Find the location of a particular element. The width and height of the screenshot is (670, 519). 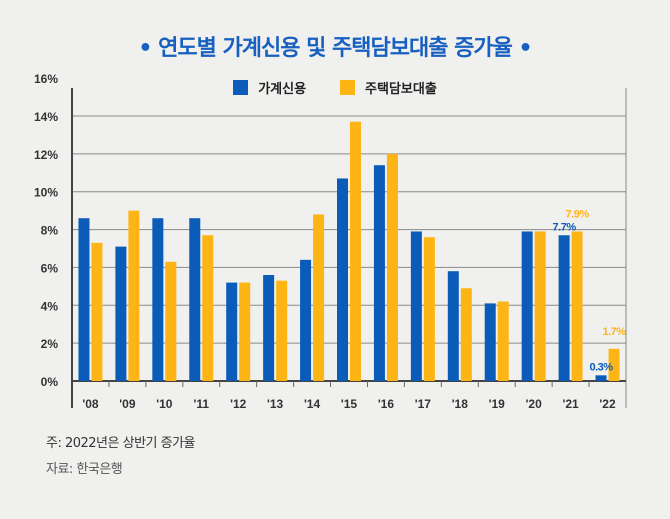

data-label: 0.3% is located at coordinates (601, 367).